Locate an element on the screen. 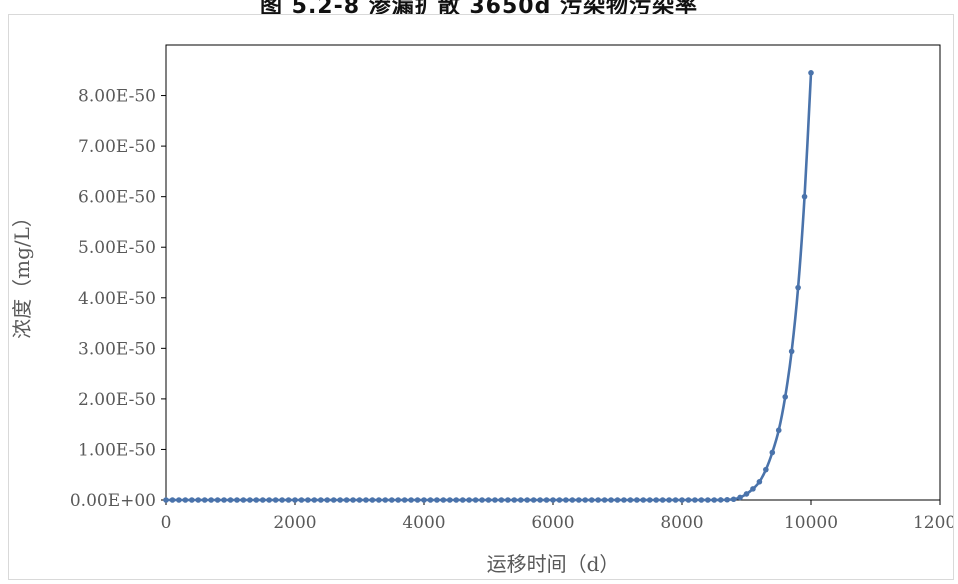  x-tick-label: 6000 is located at coordinates (552, 523).